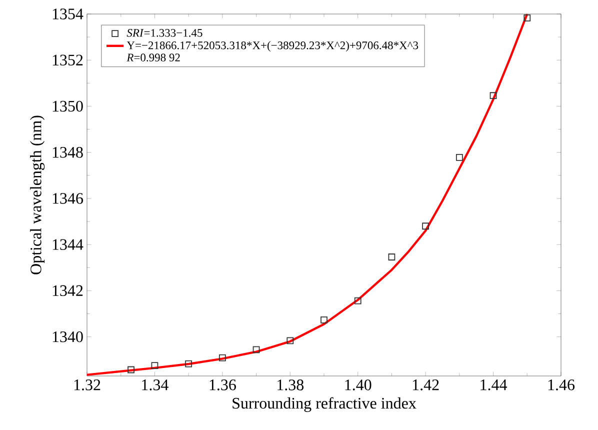  What do you see at coordinates (67, 290) in the screenshot?
I see `y-tick-label: 1342` at bounding box center [67, 290].